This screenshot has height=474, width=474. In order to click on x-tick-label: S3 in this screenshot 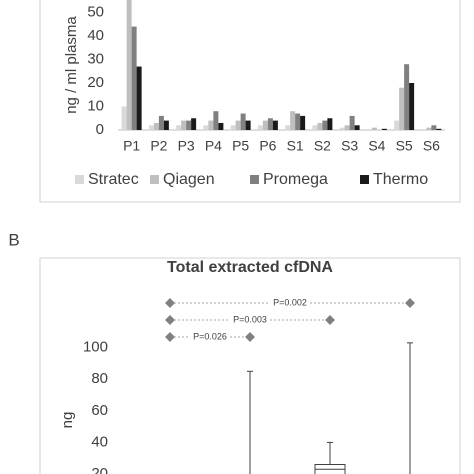, I will do `click(349, 146)`.